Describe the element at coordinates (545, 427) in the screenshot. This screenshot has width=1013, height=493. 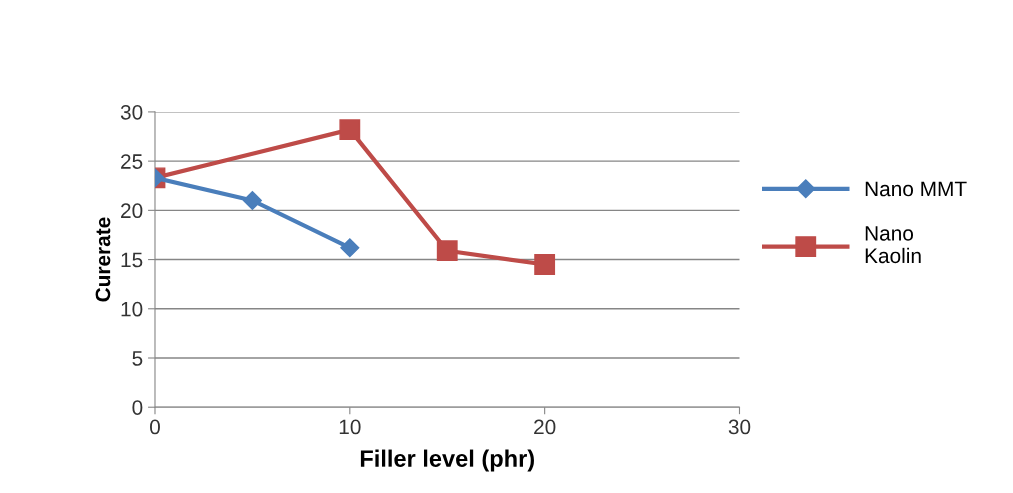
I see `x-tick-label: 20` at that location.